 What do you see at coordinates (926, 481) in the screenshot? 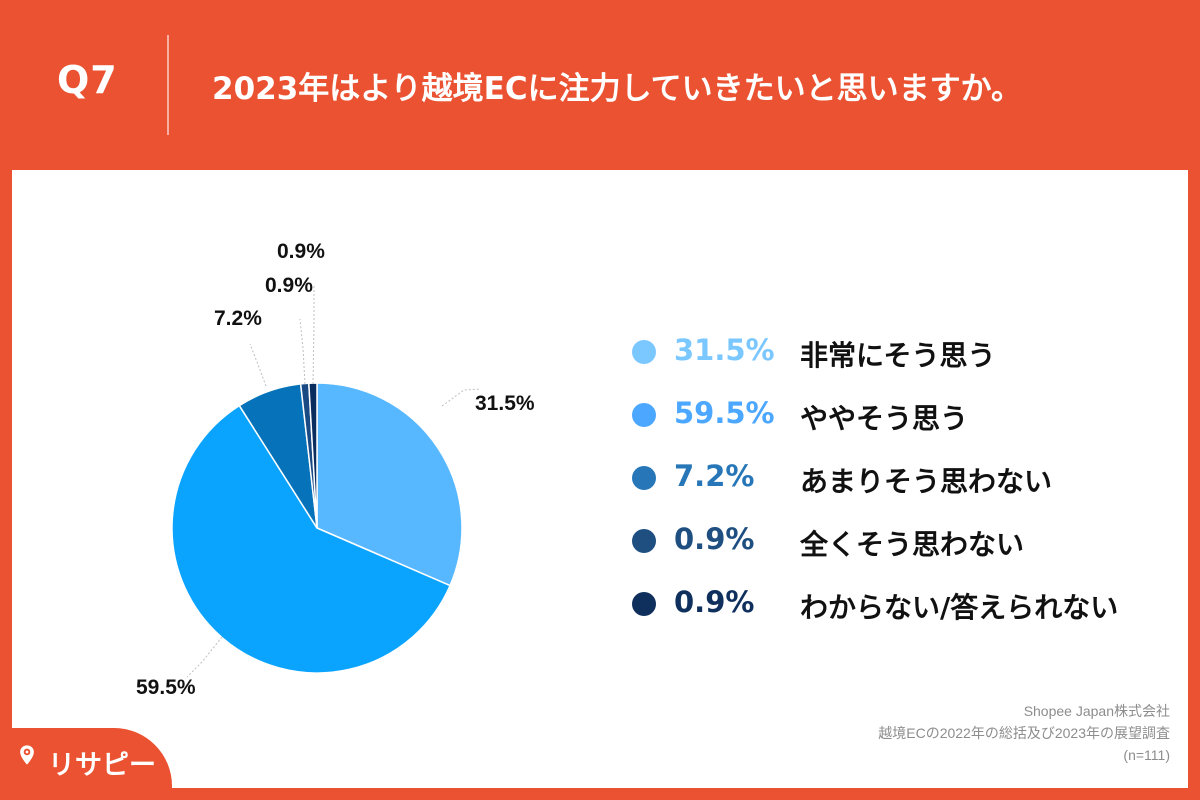
I see `legend-label: あまりそう思わない` at bounding box center [926, 481].